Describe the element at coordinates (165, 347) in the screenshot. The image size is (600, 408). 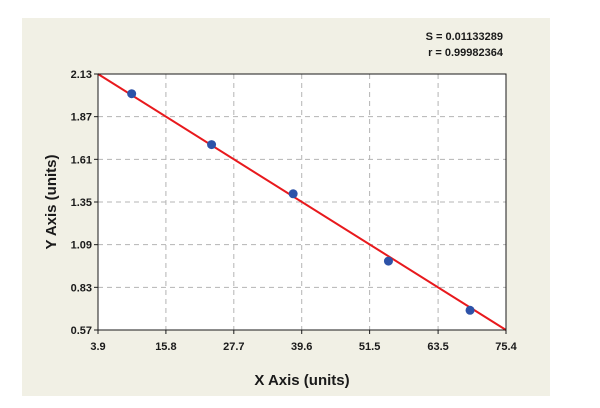
I see `x-tick-label: 15.8` at that location.